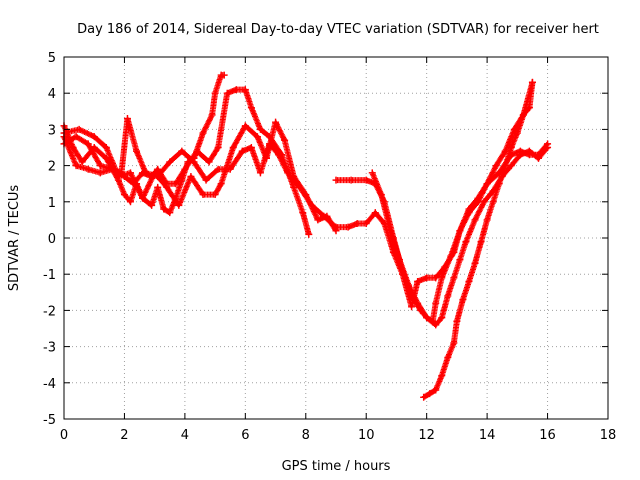 The height and width of the screenshot is (480, 640). Describe the element at coordinates (124, 435) in the screenshot. I see `x-tick-label: 2` at that location.